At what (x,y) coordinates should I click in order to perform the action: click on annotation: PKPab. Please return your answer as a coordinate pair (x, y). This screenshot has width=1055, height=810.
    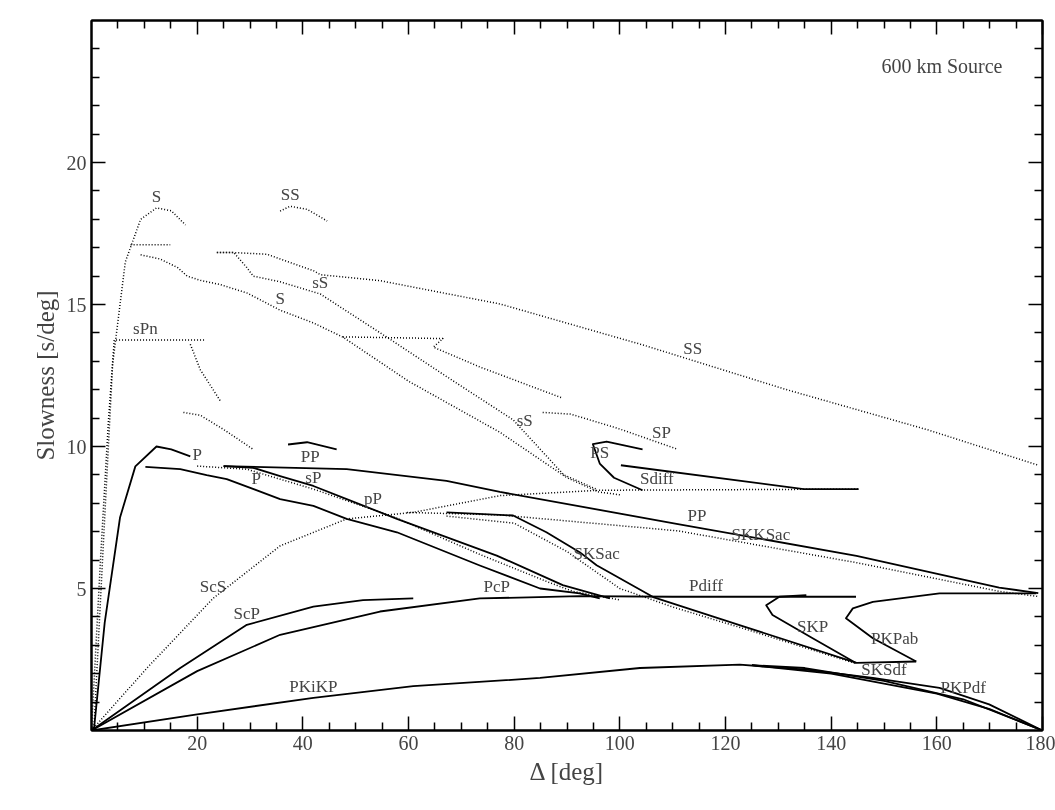
    Looking at the image, I should click on (894, 638).